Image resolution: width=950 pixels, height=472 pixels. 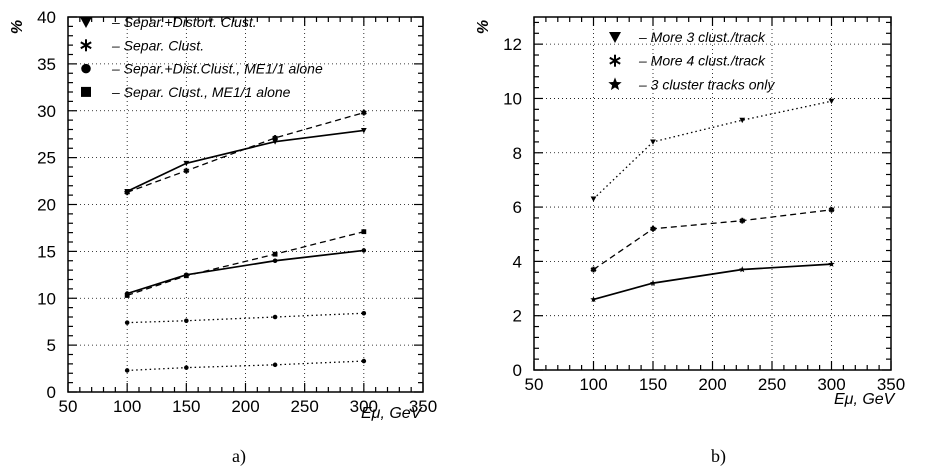 I want to click on chart2-x-tick-label: 50, so click(x=534, y=384).